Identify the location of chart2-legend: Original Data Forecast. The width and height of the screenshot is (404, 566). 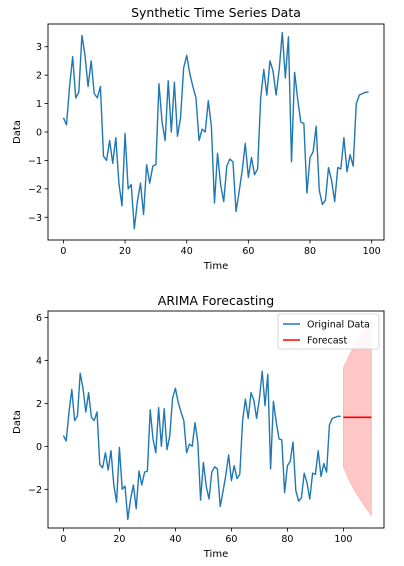
(328, 331).